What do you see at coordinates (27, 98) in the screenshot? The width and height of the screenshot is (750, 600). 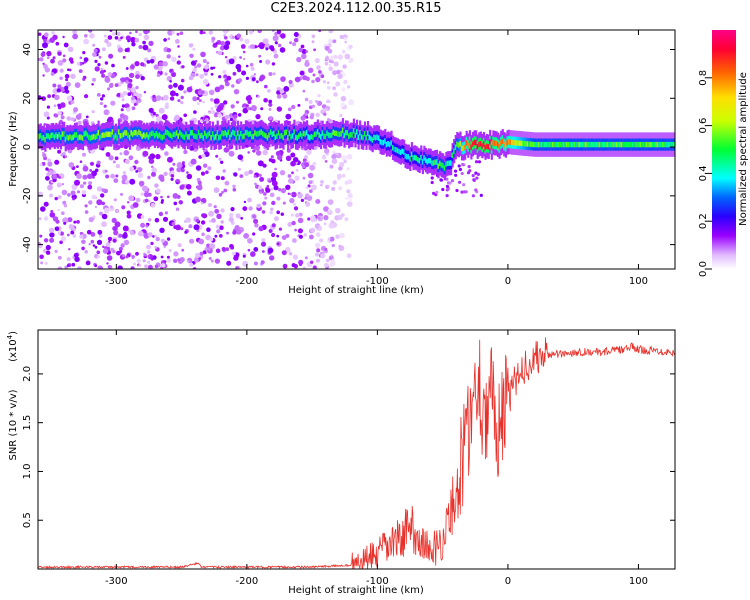 I see `y-tick-label: 20` at bounding box center [27, 98].